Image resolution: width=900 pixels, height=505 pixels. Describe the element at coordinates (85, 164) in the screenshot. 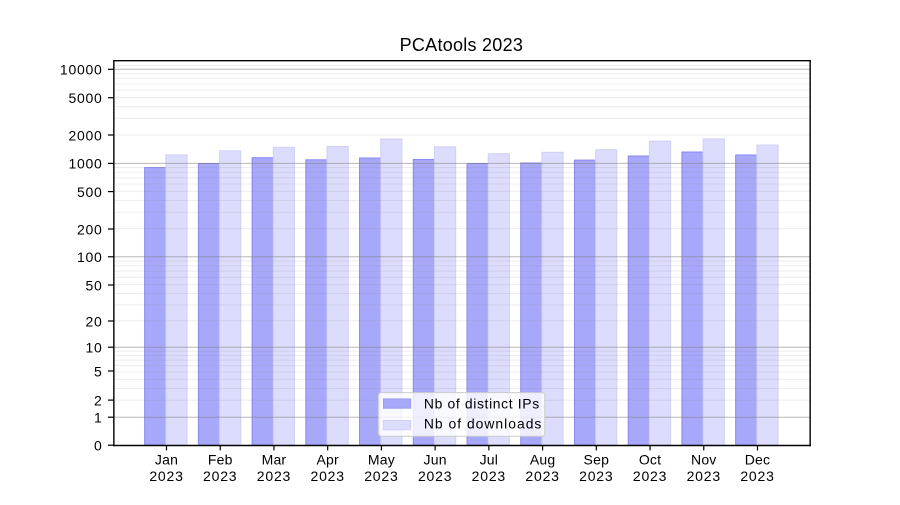

I see `svg-text: 1000` at that location.